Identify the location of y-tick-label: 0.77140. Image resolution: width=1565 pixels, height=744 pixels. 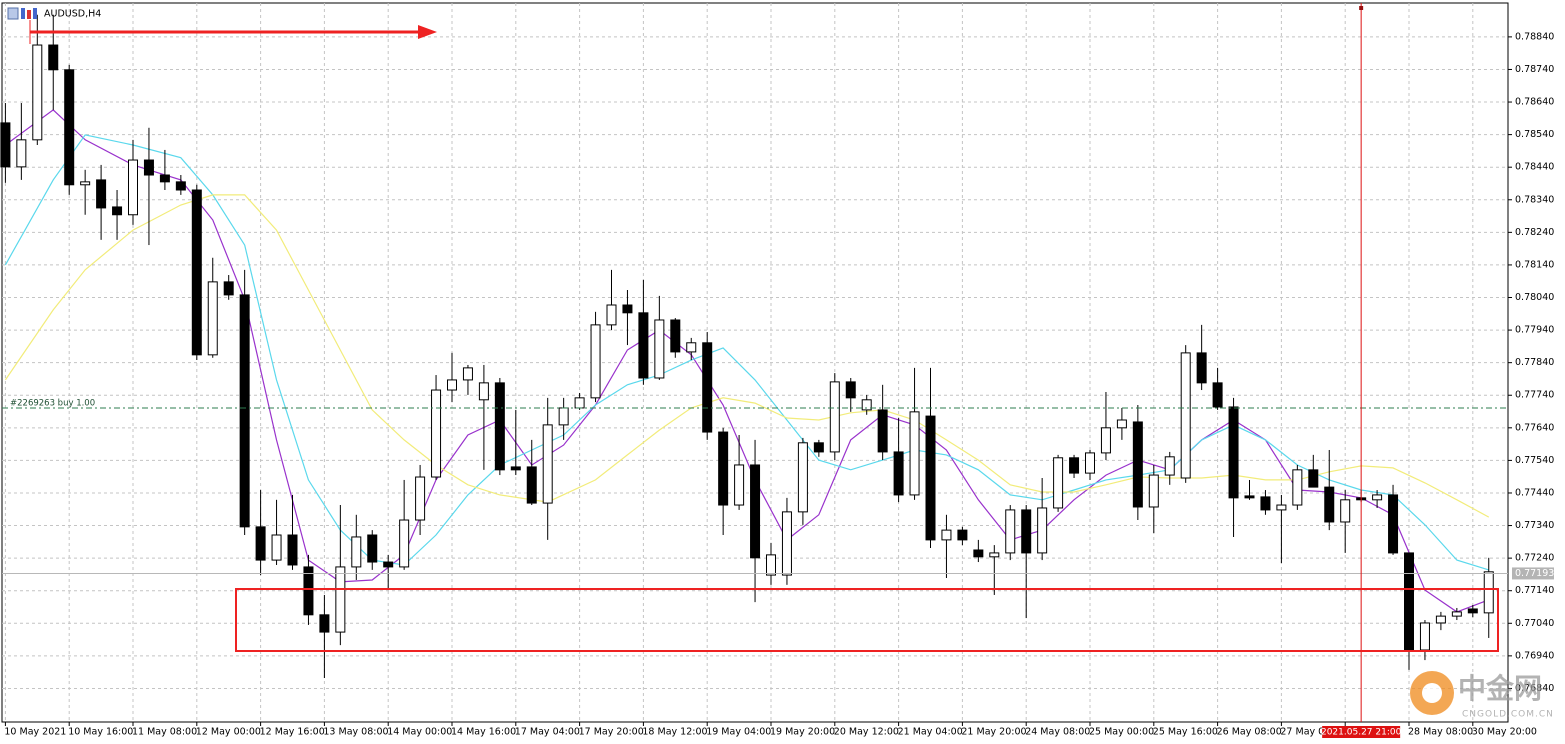
(1534, 590).